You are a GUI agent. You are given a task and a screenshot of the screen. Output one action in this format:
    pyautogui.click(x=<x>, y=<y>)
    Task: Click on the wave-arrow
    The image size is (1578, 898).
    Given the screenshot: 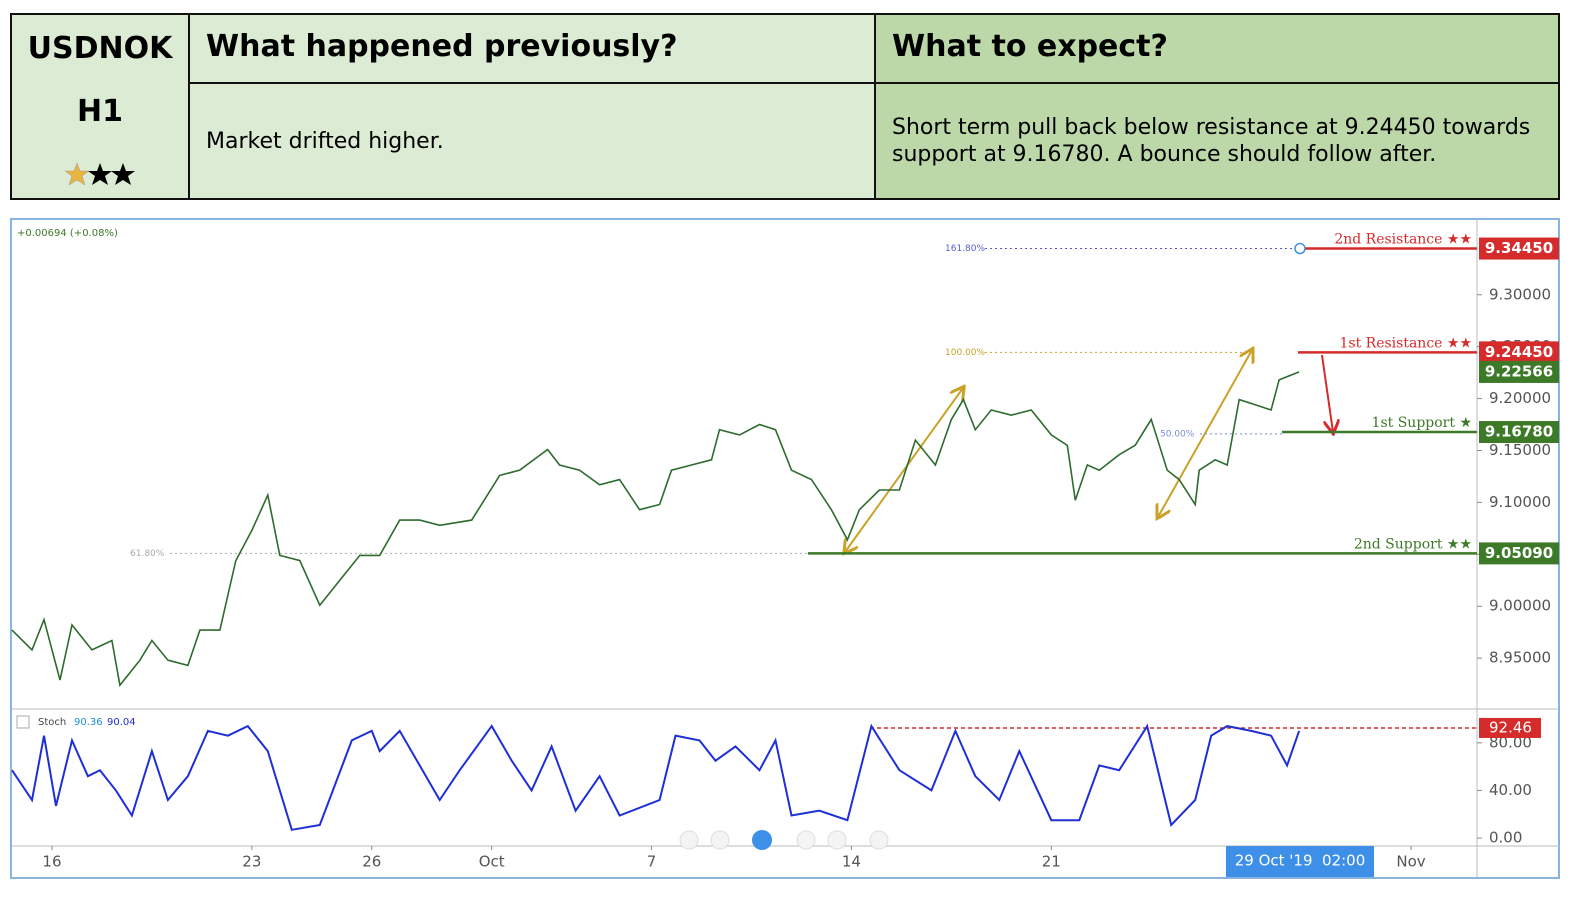 What is the action you would take?
    pyautogui.click(x=904, y=470)
    